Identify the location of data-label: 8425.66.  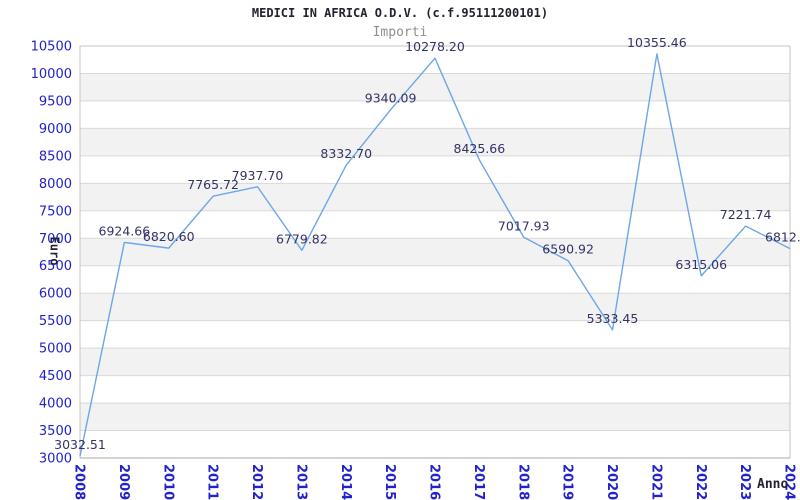
(480, 148).